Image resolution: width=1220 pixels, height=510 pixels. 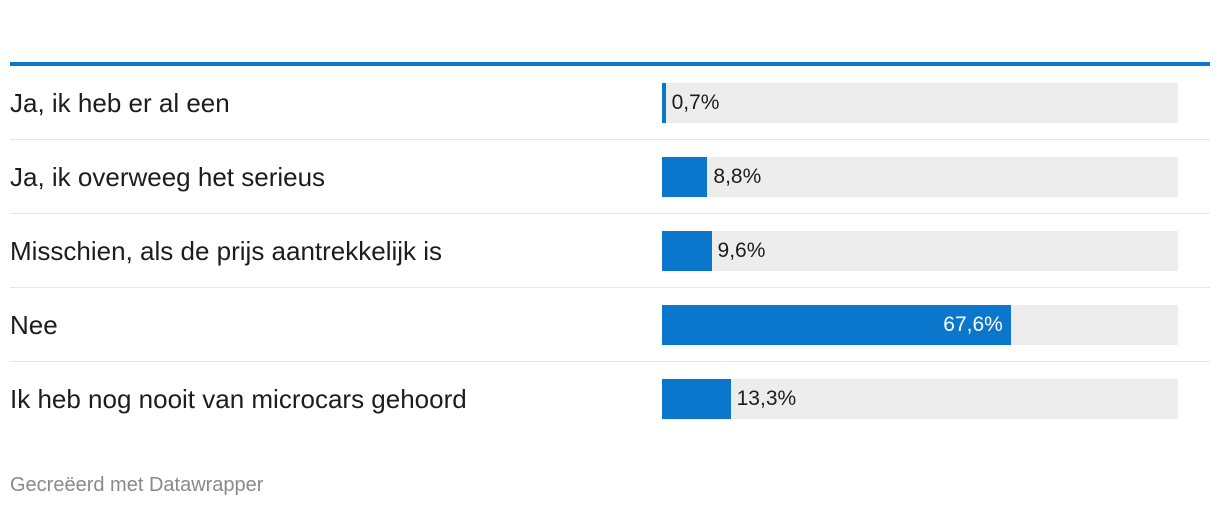 I want to click on bar-row: Ja, ik heb er al een 0,7%, so click(x=610, y=103).